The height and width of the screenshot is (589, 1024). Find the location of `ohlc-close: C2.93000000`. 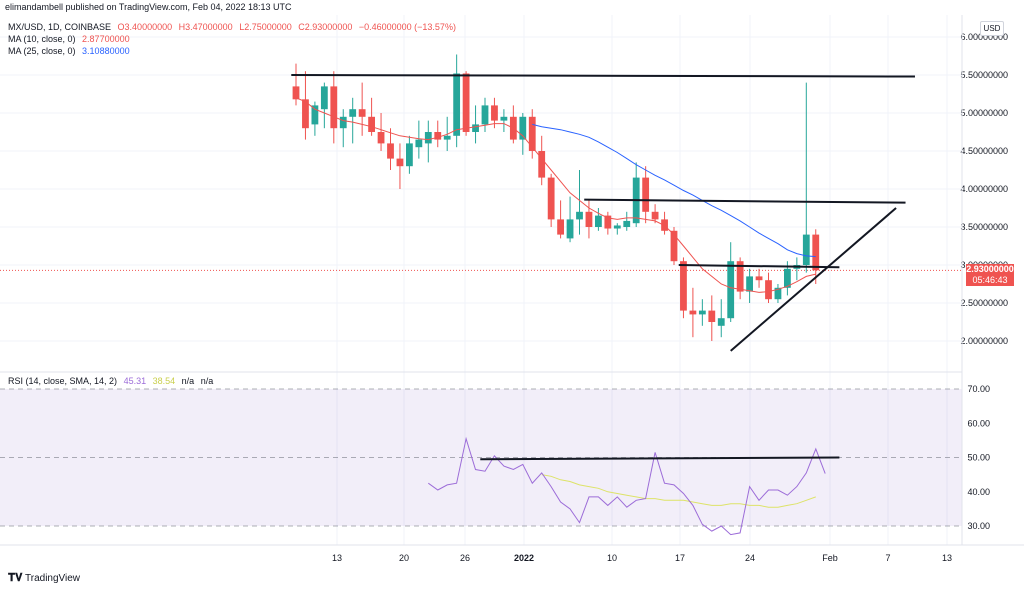

ohlc-close: C2.93000000 is located at coordinates (325, 27).